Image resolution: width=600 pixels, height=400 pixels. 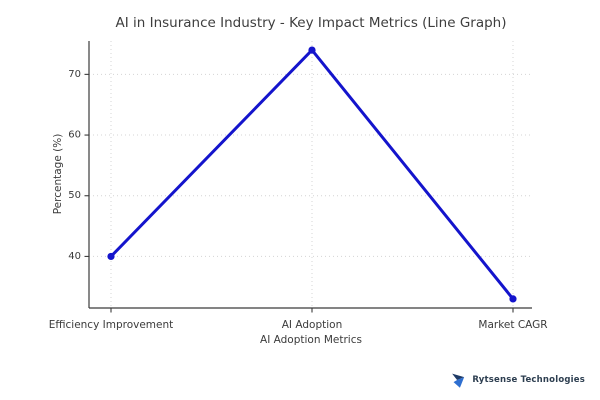 I want to click on x-axis-label: AI Adoption Metrics, so click(x=311, y=340).